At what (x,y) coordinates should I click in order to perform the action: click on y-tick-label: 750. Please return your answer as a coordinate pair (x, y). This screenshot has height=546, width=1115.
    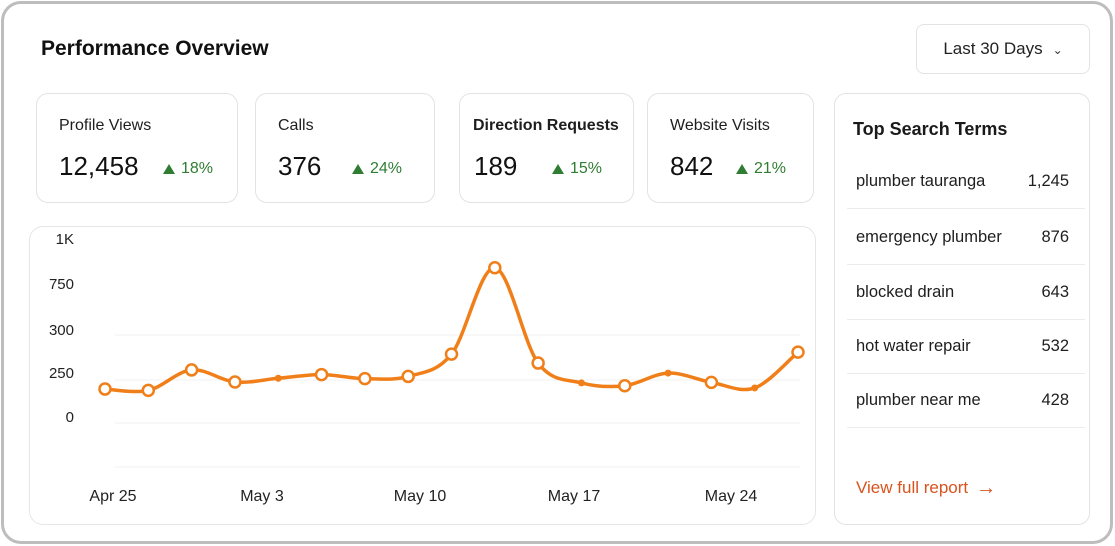
    Looking at the image, I should click on (61, 284).